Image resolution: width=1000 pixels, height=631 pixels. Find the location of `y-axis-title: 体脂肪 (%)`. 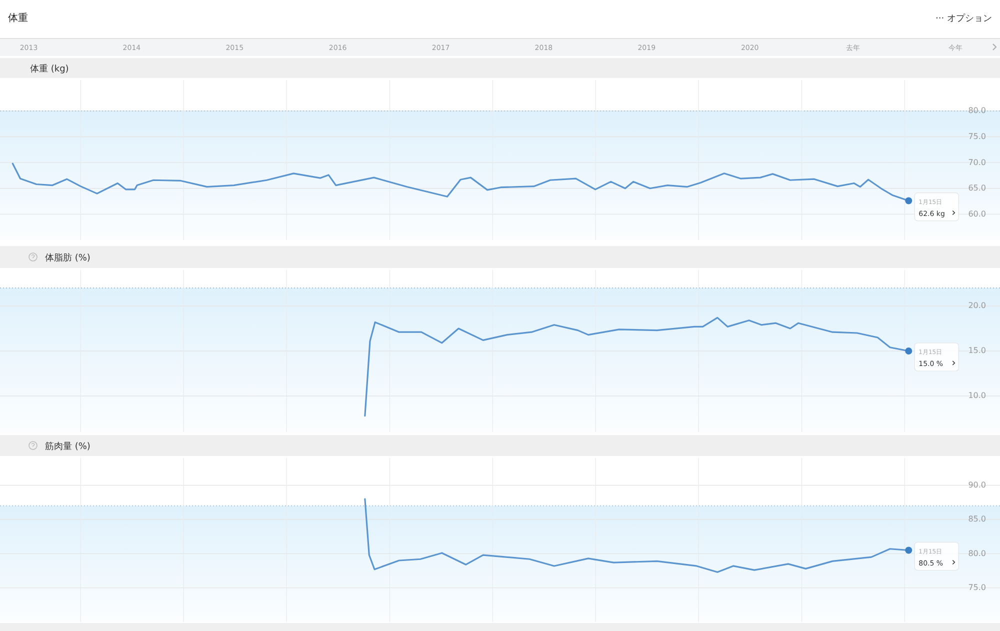

y-axis-title: 体脂肪 (%) is located at coordinates (67, 258).